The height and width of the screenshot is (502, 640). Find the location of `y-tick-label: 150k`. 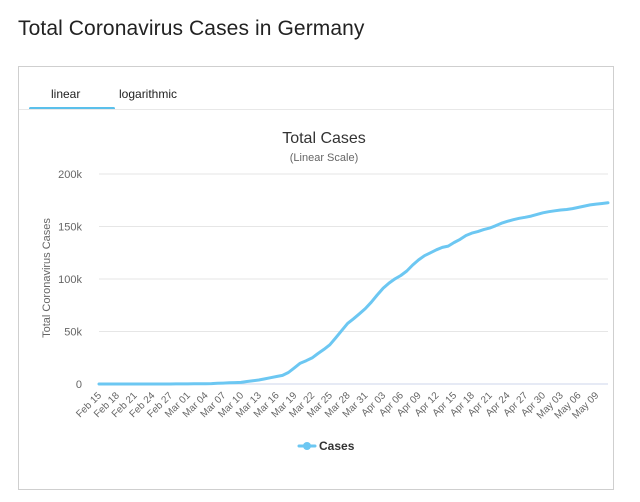

y-tick-label: 150k is located at coordinates (70, 228).